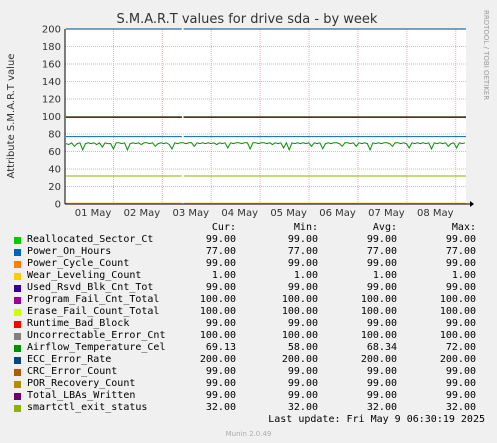 This screenshot has width=497, height=443. Describe the element at coordinates (463, 275) in the screenshot. I see `legend-value-max: 1.00` at that location.